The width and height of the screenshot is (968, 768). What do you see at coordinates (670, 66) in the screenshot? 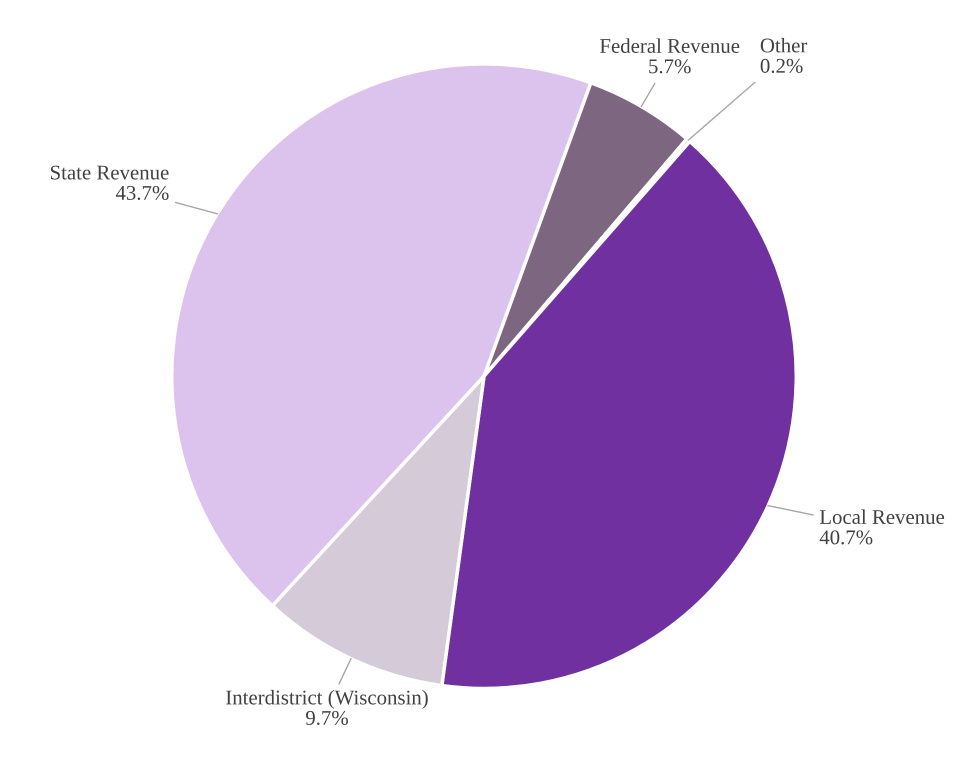
I see `data-label: 5.7%` at bounding box center [670, 66].